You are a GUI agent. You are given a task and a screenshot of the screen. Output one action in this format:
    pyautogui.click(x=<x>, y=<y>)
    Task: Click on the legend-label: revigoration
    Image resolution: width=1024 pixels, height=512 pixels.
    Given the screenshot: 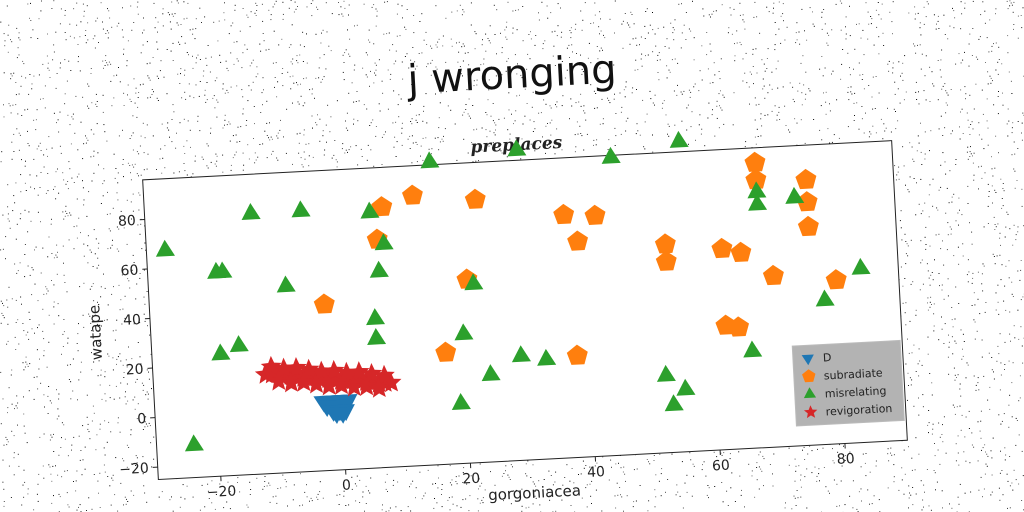 What is the action you would take?
    pyautogui.click(x=858, y=410)
    